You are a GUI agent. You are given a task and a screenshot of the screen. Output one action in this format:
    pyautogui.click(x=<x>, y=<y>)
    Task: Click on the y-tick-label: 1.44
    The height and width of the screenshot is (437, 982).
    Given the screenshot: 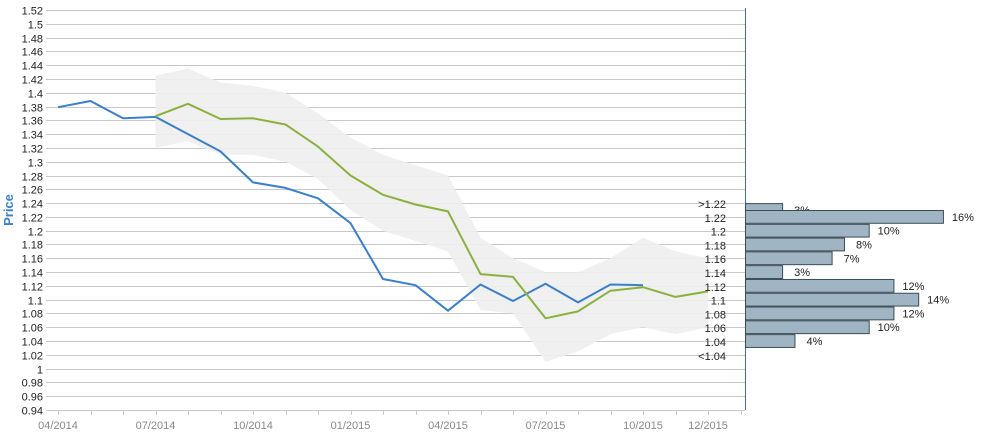 What is the action you would take?
    pyautogui.click(x=32, y=67)
    